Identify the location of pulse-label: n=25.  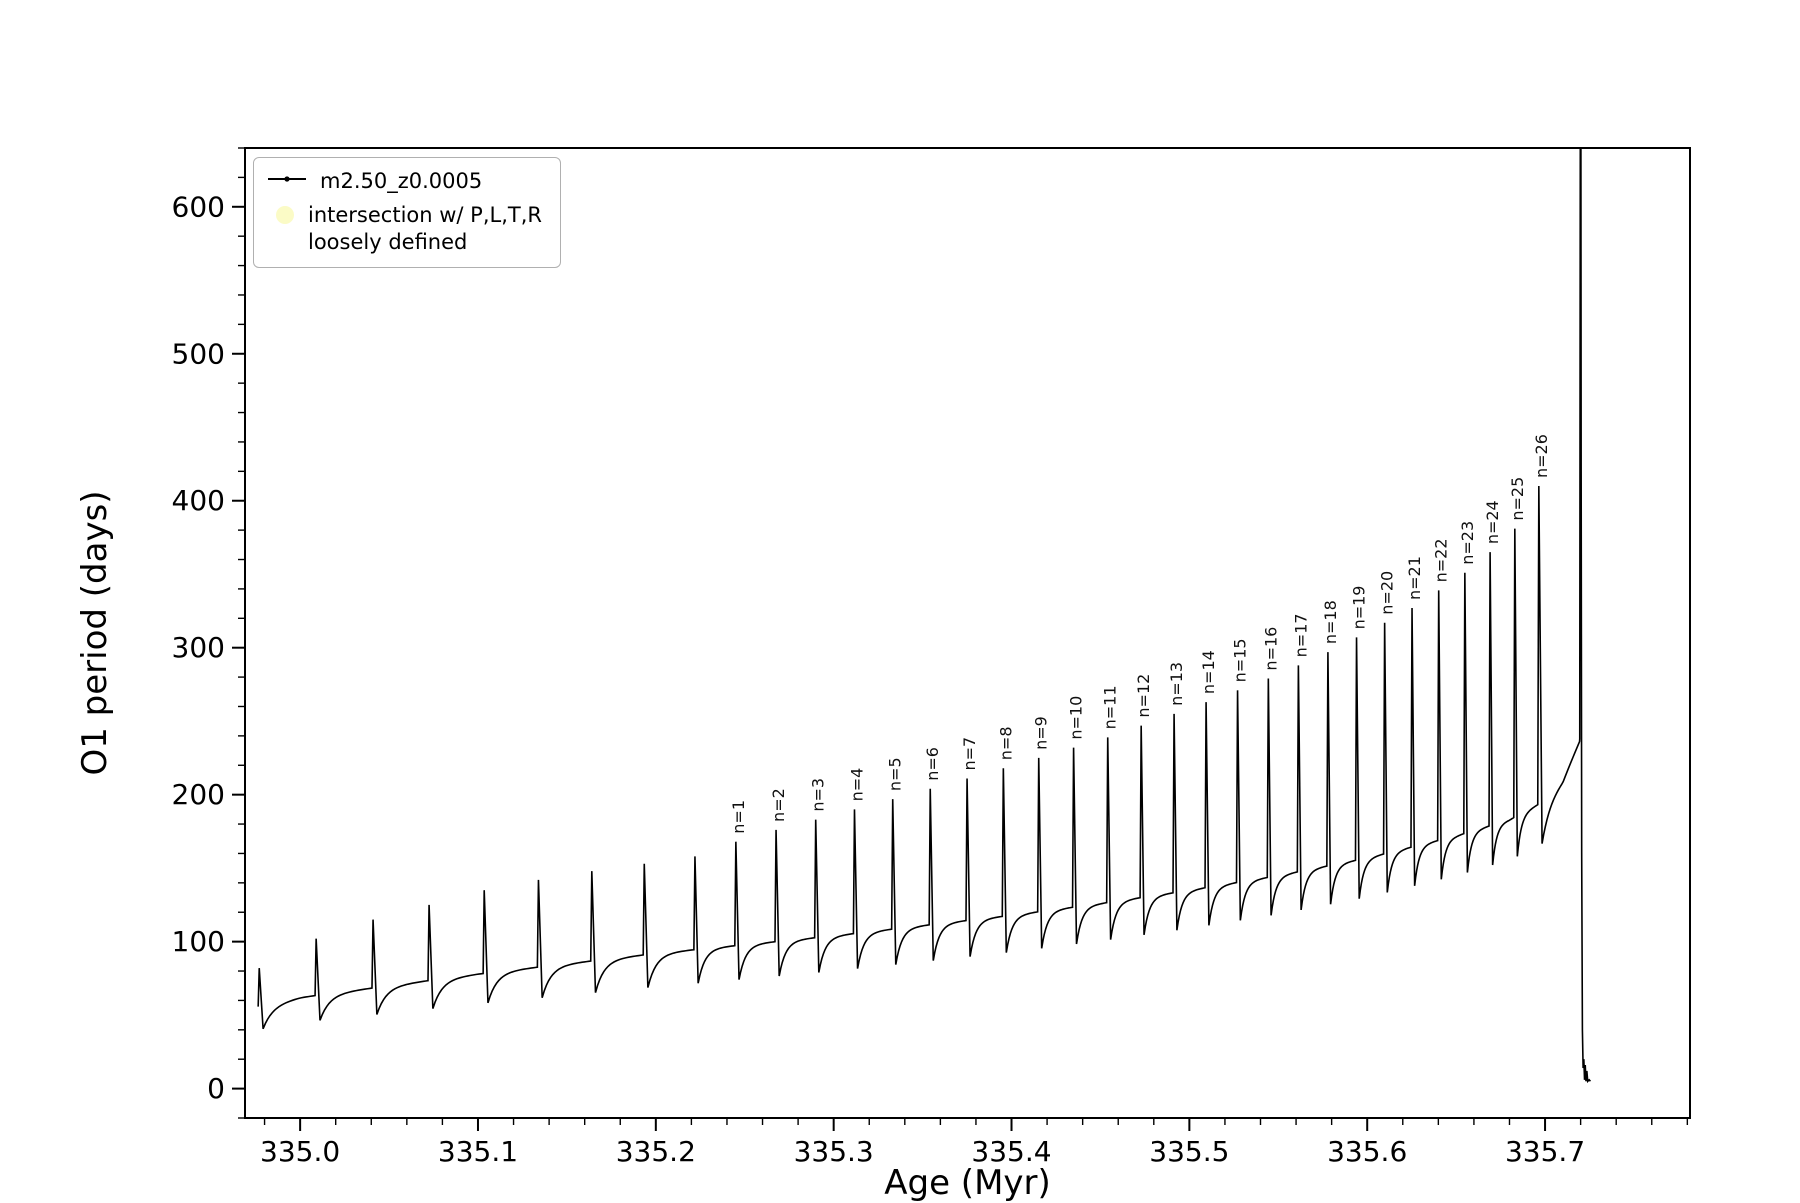
(1517, 499).